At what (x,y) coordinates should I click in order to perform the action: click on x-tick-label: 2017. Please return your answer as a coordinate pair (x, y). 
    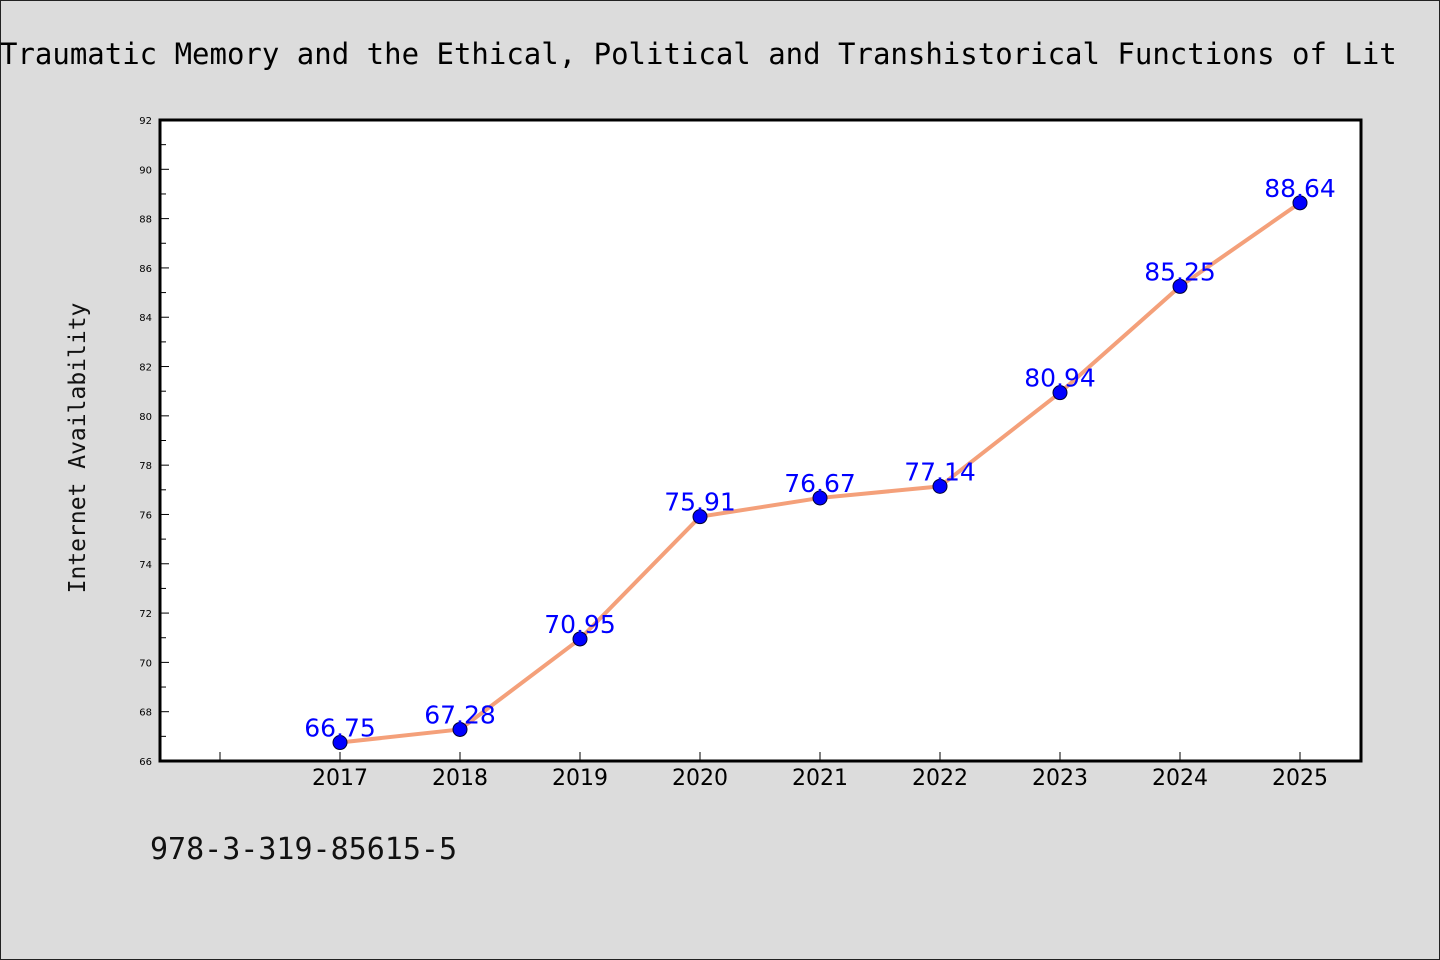
    Looking at the image, I should click on (340, 778).